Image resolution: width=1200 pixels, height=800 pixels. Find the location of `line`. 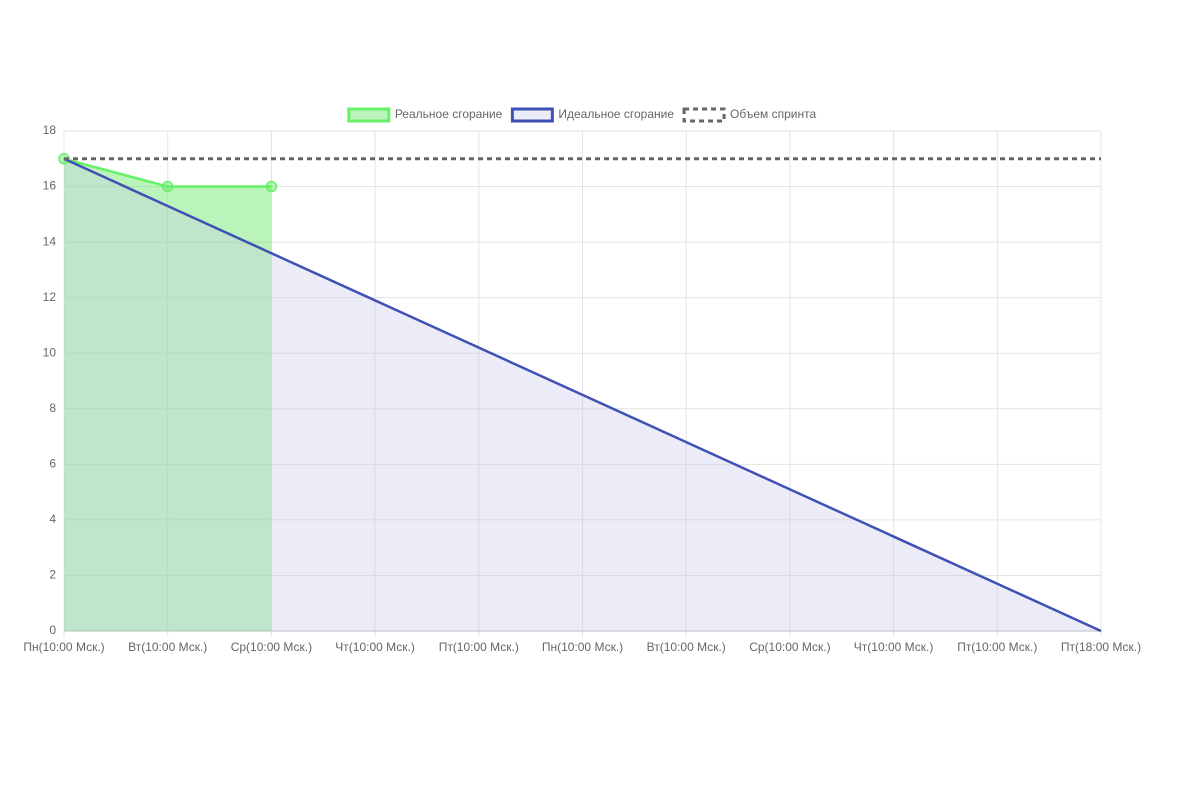

line is located at coordinates (167, 172).